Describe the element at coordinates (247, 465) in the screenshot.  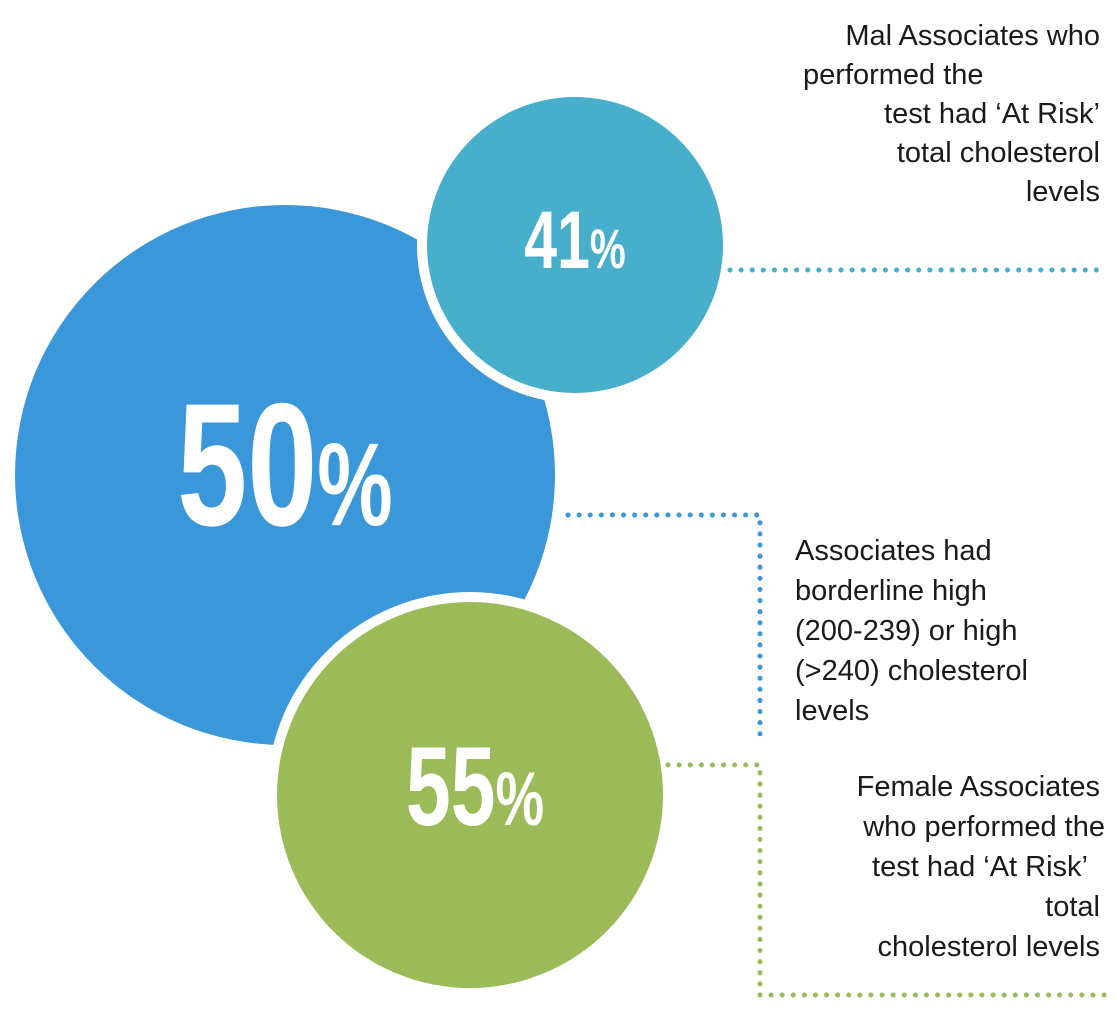
I see `number: 50` at that location.